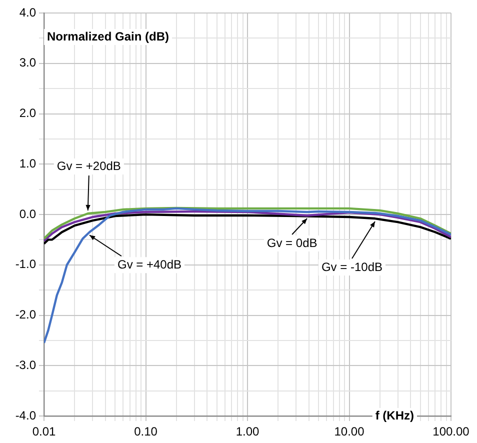  I want to click on x-tick-label: 0.01, so click(44, 431).